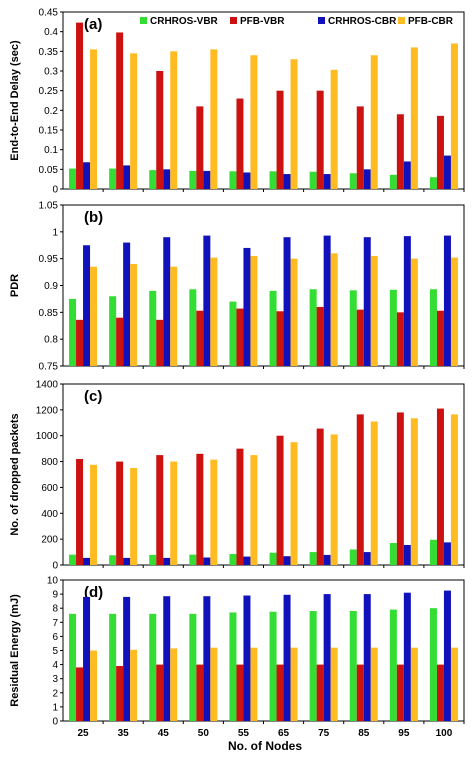  Describe the element at coordinates (55, 722) in the screenshot. I see `y-tick-label: 0` at that location.